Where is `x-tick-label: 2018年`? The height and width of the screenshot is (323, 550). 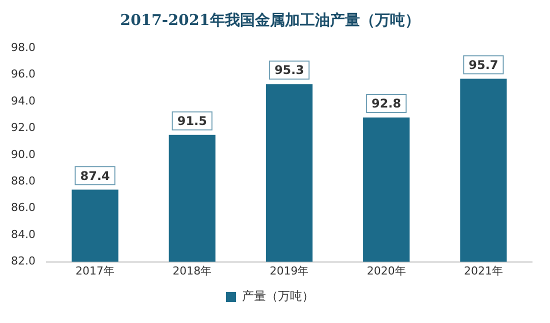
x-tick-label: 2018年 is located at coordinates (192, 271).